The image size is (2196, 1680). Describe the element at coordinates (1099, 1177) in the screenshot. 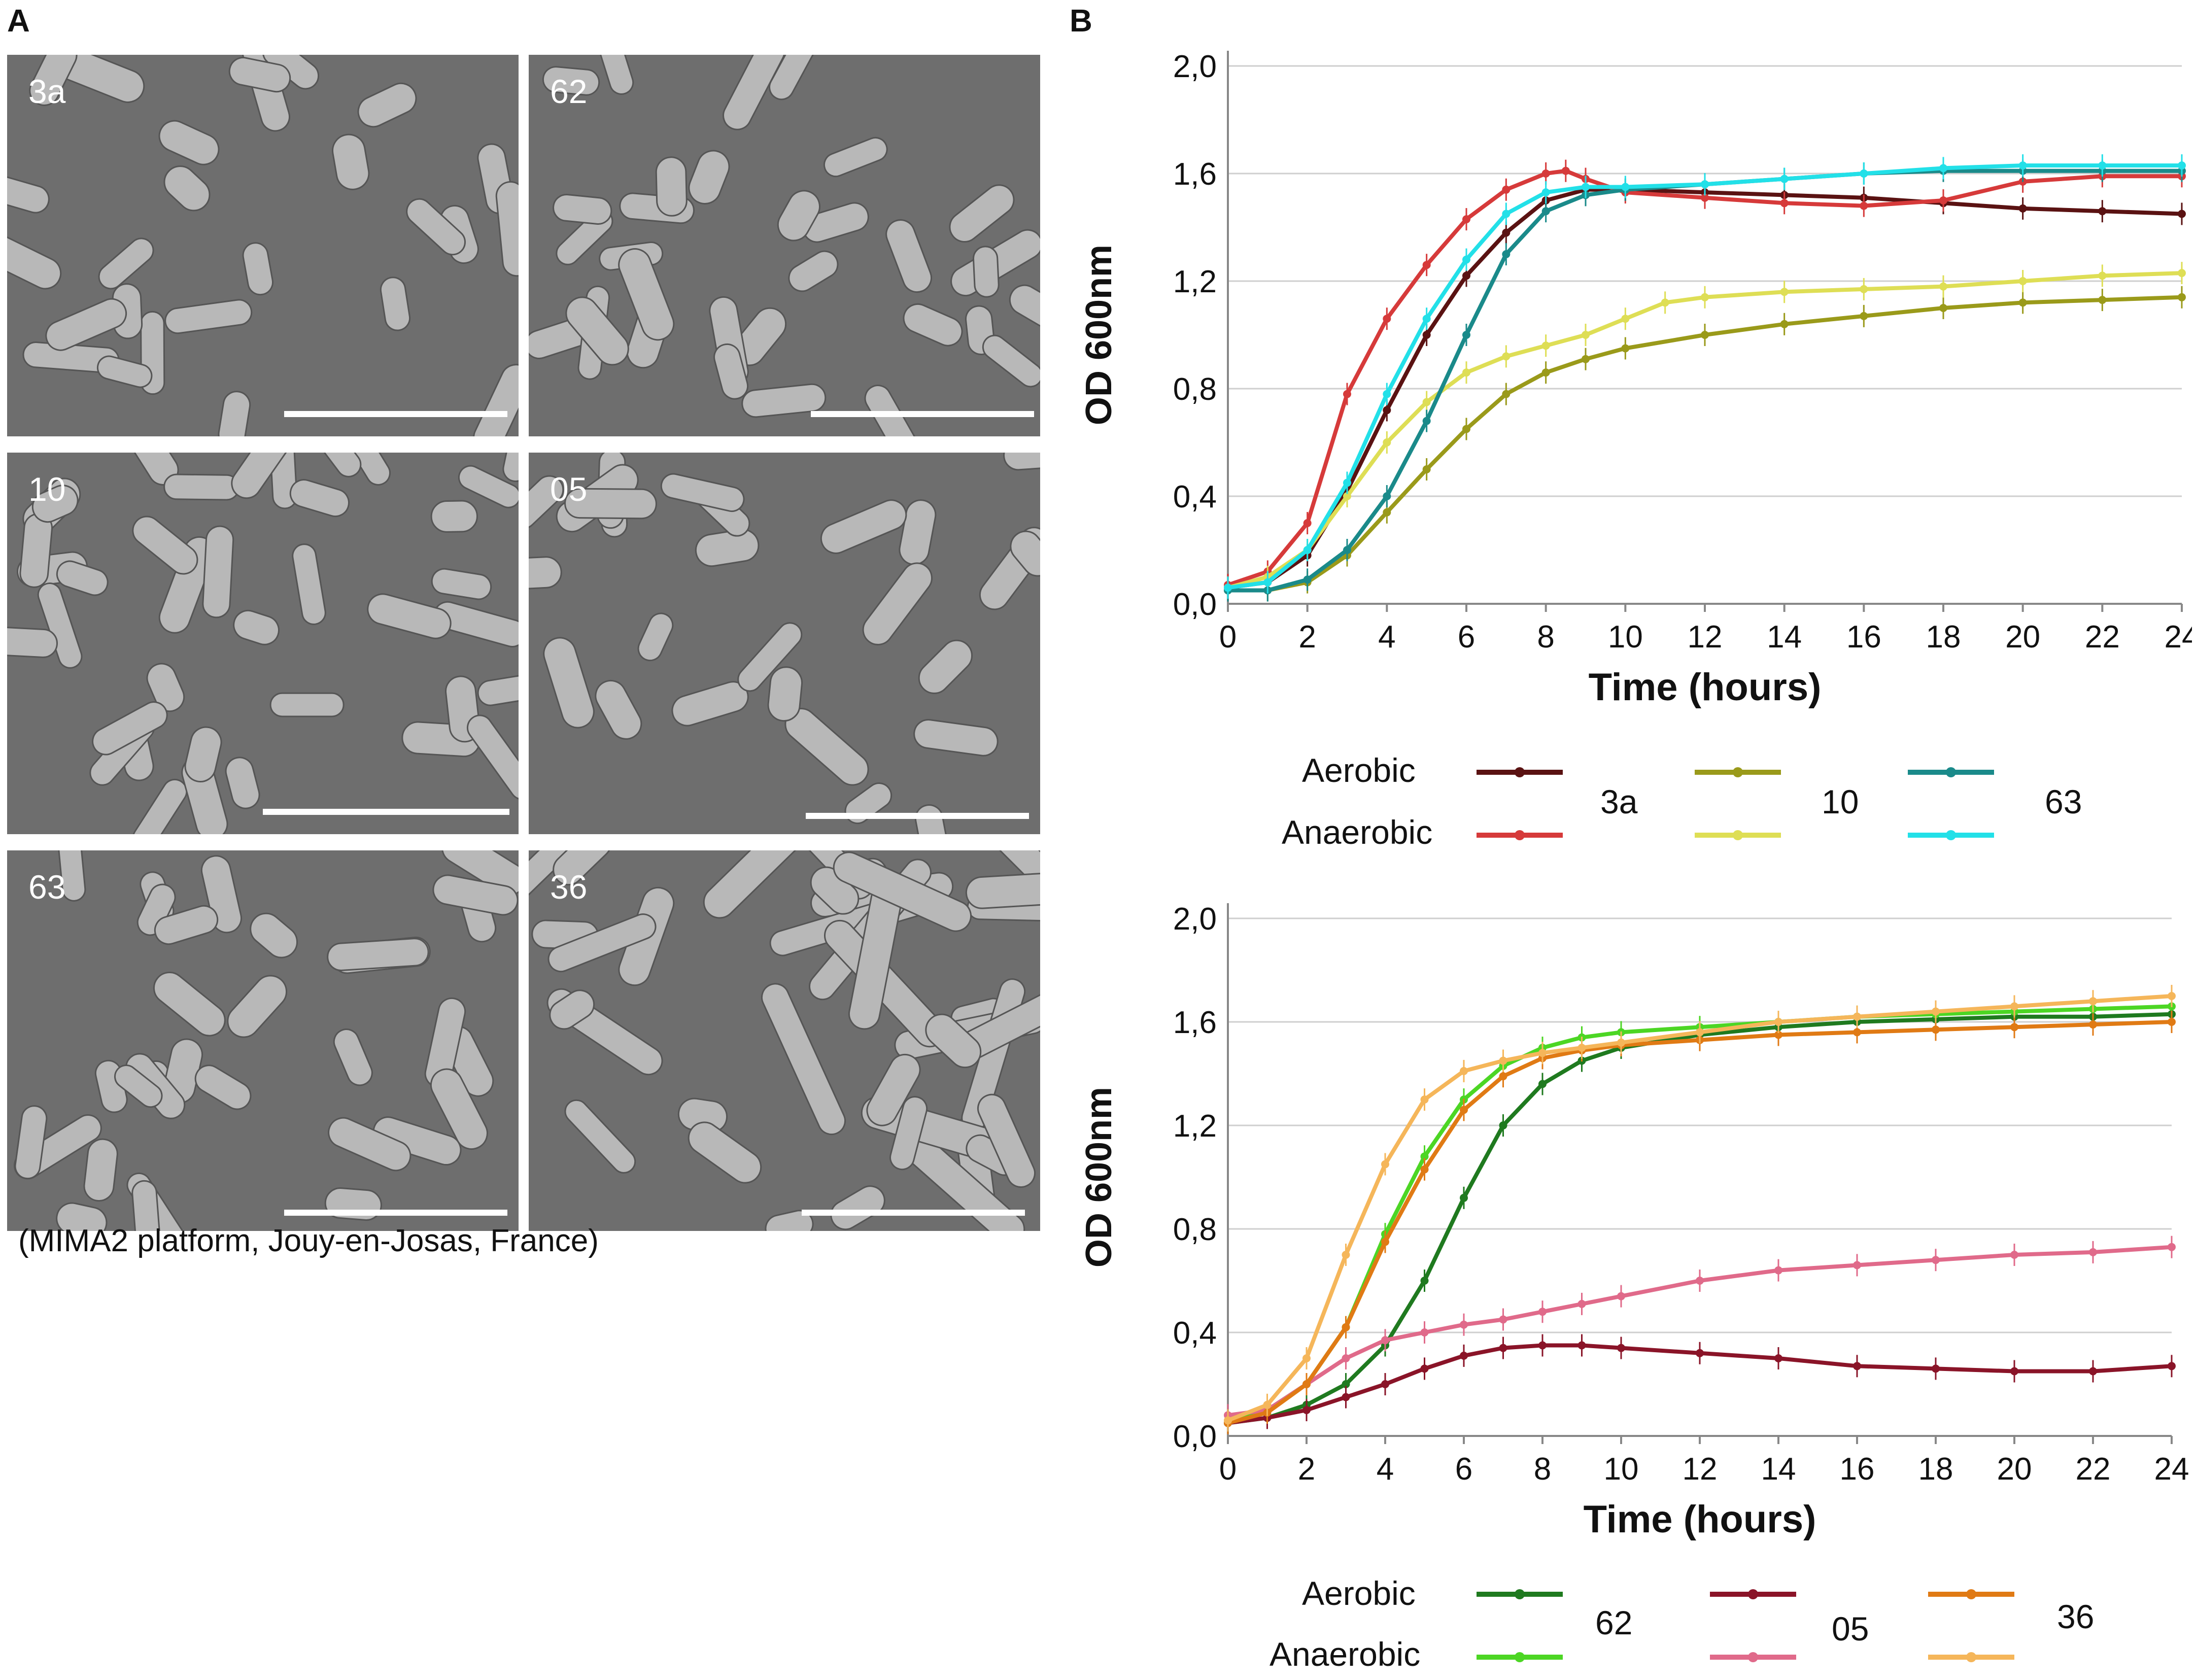

I see `y-axis-label: OD 600nm` at that location.